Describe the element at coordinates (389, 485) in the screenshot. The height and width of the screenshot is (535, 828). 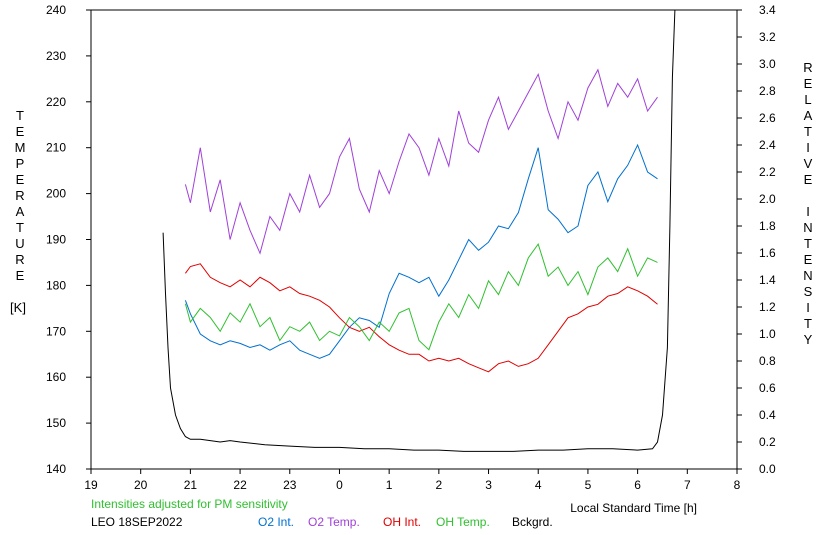
I see `x-tick-label: 1` at that location.